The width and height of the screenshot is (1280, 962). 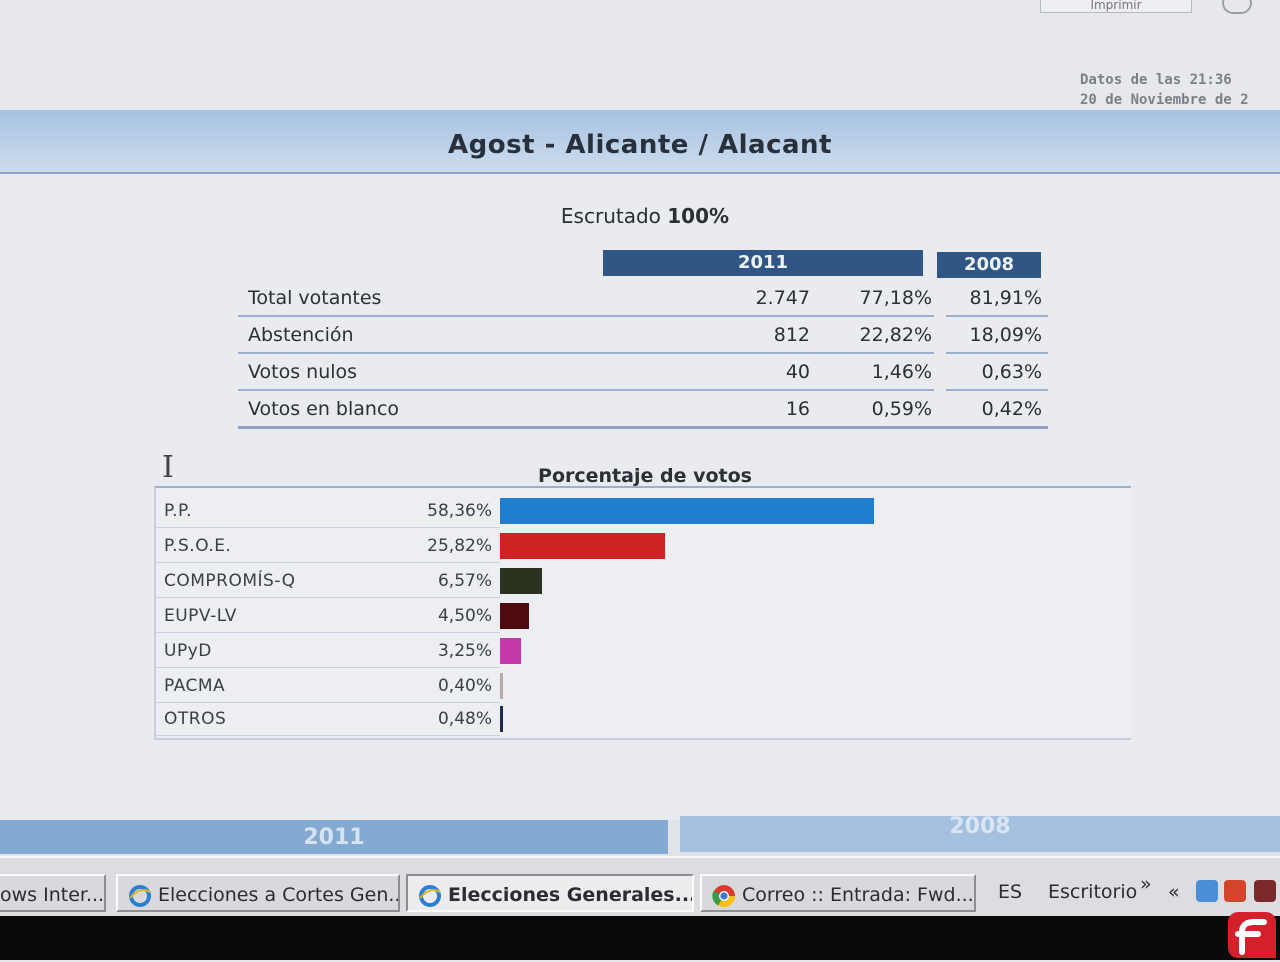 What do you see at coordinates (423, 298) in the screenshot?
I see `row-label: Total votantes` at bounding box center [423, 298].